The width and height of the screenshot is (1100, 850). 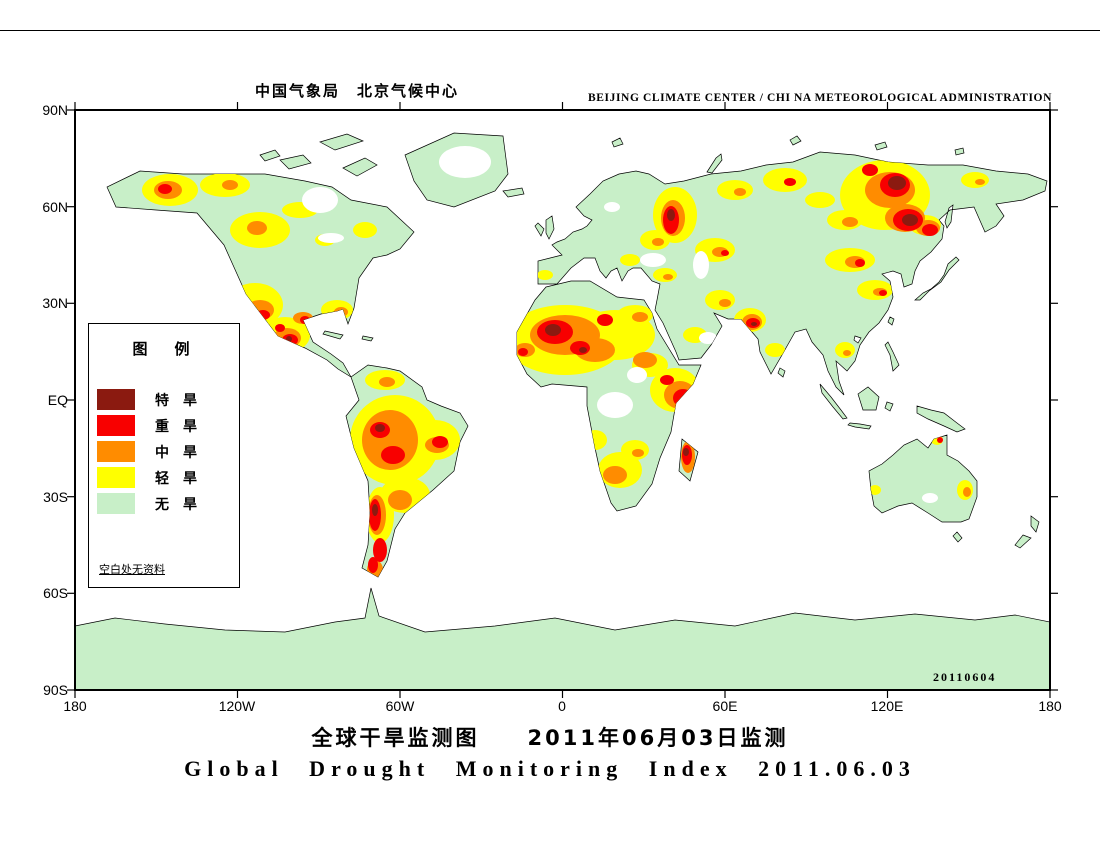 I want to click on lat-tick-label: 30N, so click(x=55, y=303).